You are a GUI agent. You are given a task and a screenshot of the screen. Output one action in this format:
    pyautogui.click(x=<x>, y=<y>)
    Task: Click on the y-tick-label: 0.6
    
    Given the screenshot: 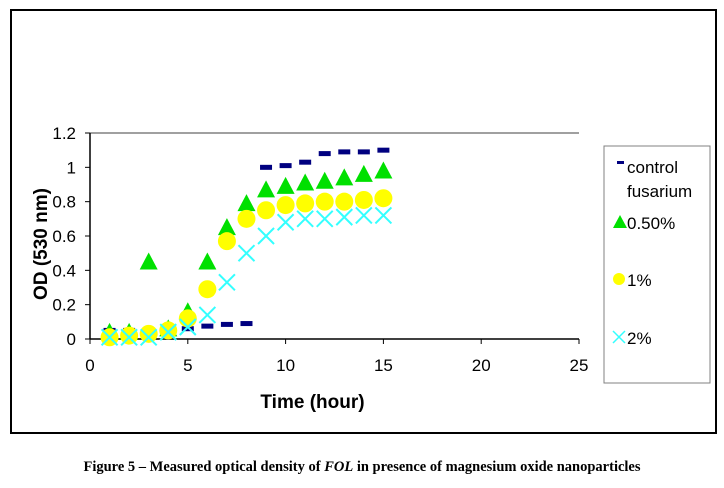 What is the action you would take?
    pyautogui.click(x=64, y=236)
    